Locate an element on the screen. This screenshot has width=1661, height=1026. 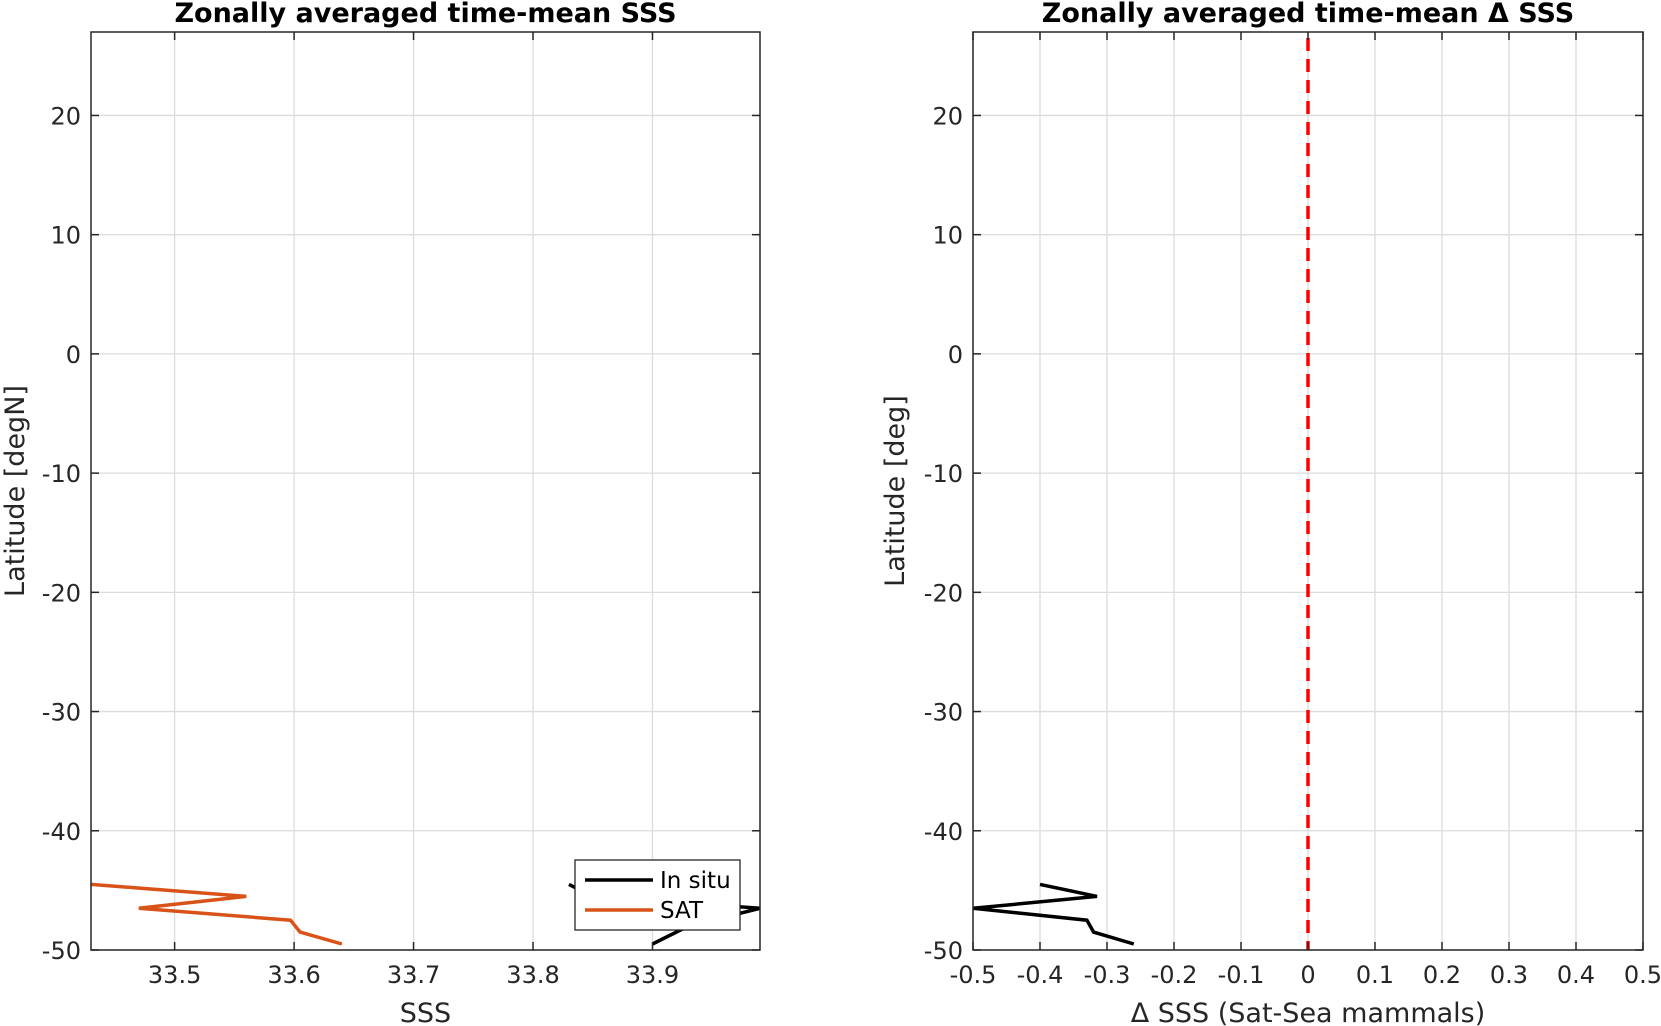
x-tick-label: 0.4 is located at coordinates (1576, 975).